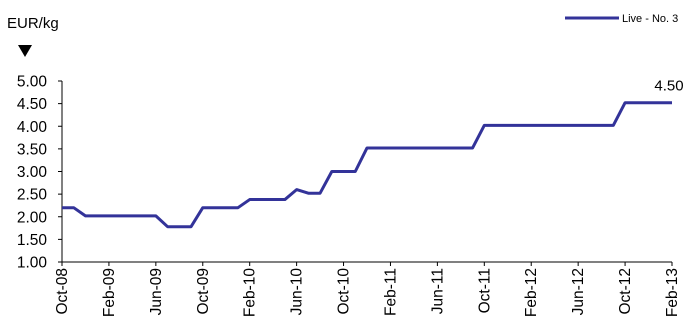  What do you see at coordinates (344, 291) in the screenshot?
I see `x-tick-label: Oct-10` at bounding box center [344, 291].